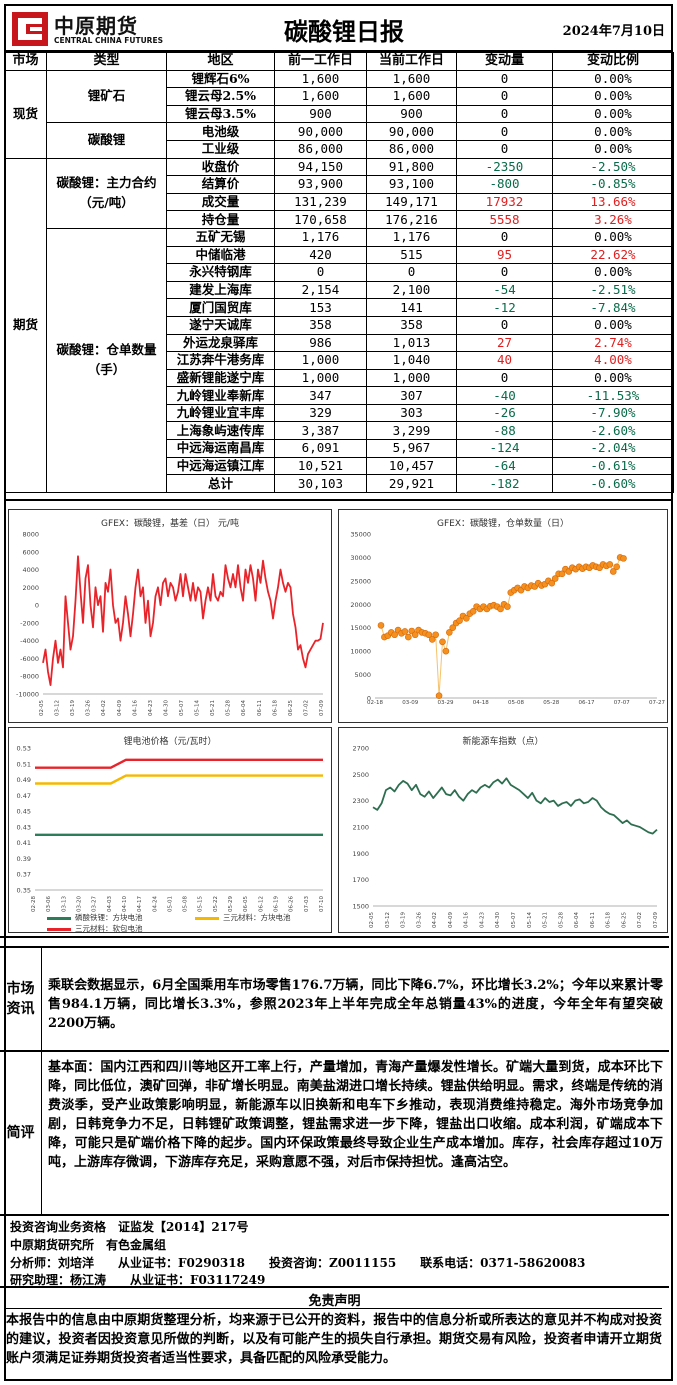 Image resolution: width=677 pixels, height=1385 pixels. Describe the element at coordinates (275, 708) in the screenshot. I see `x-tick-label: 06-18` at that location.